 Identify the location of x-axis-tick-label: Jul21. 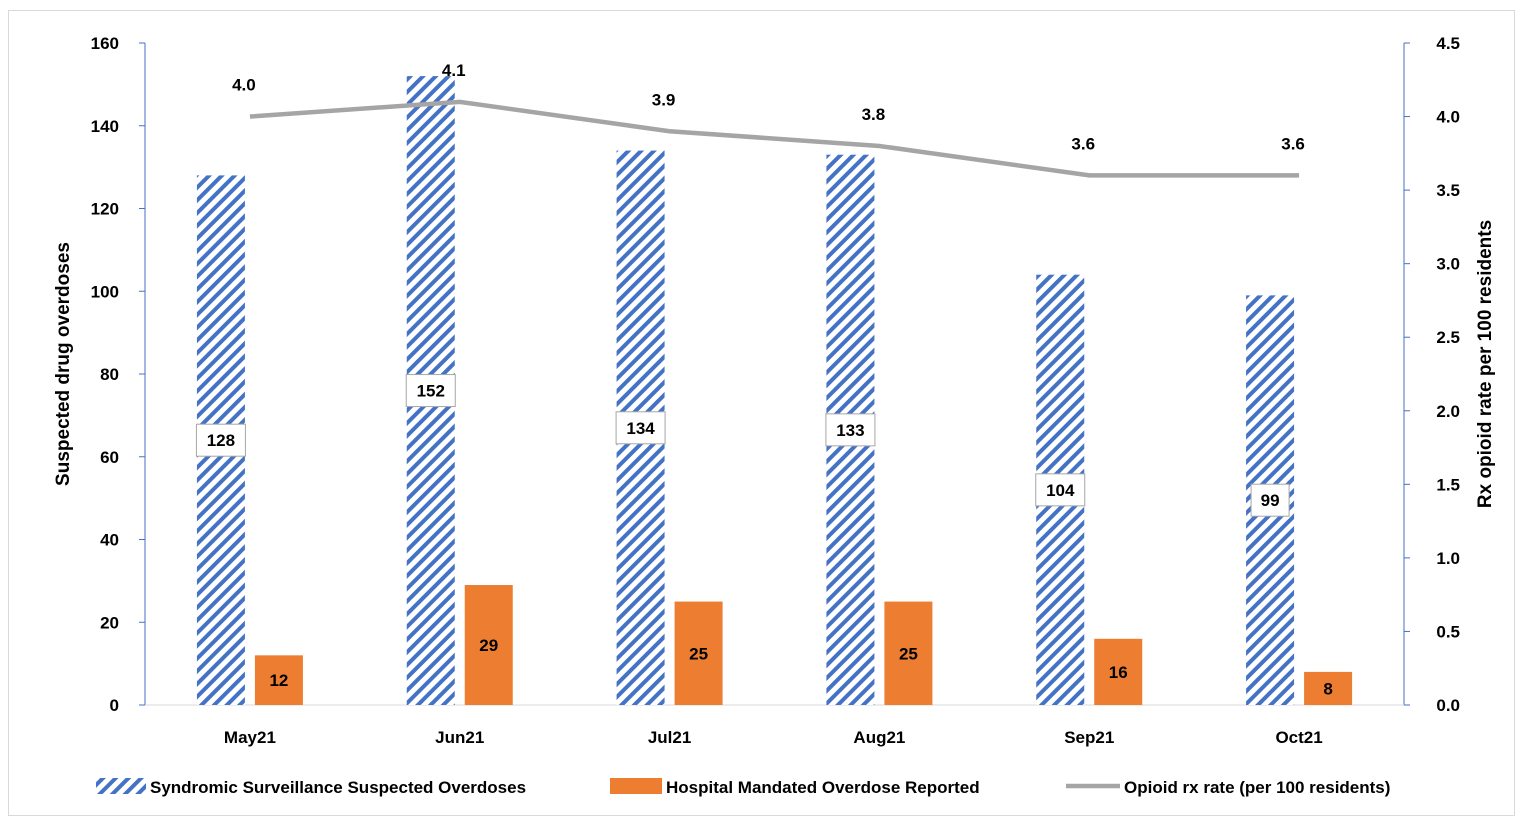
(669, 737).